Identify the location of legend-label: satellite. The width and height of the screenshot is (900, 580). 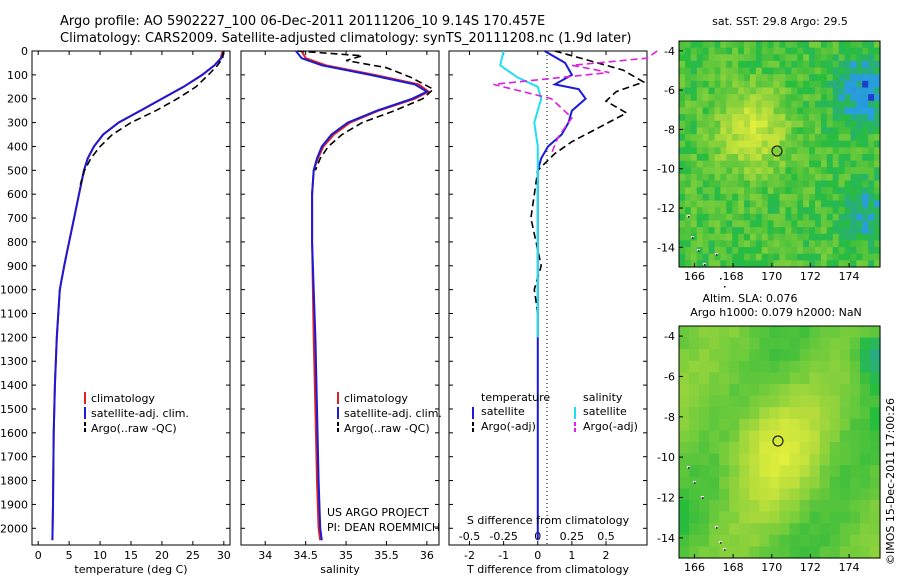
(503, 411).